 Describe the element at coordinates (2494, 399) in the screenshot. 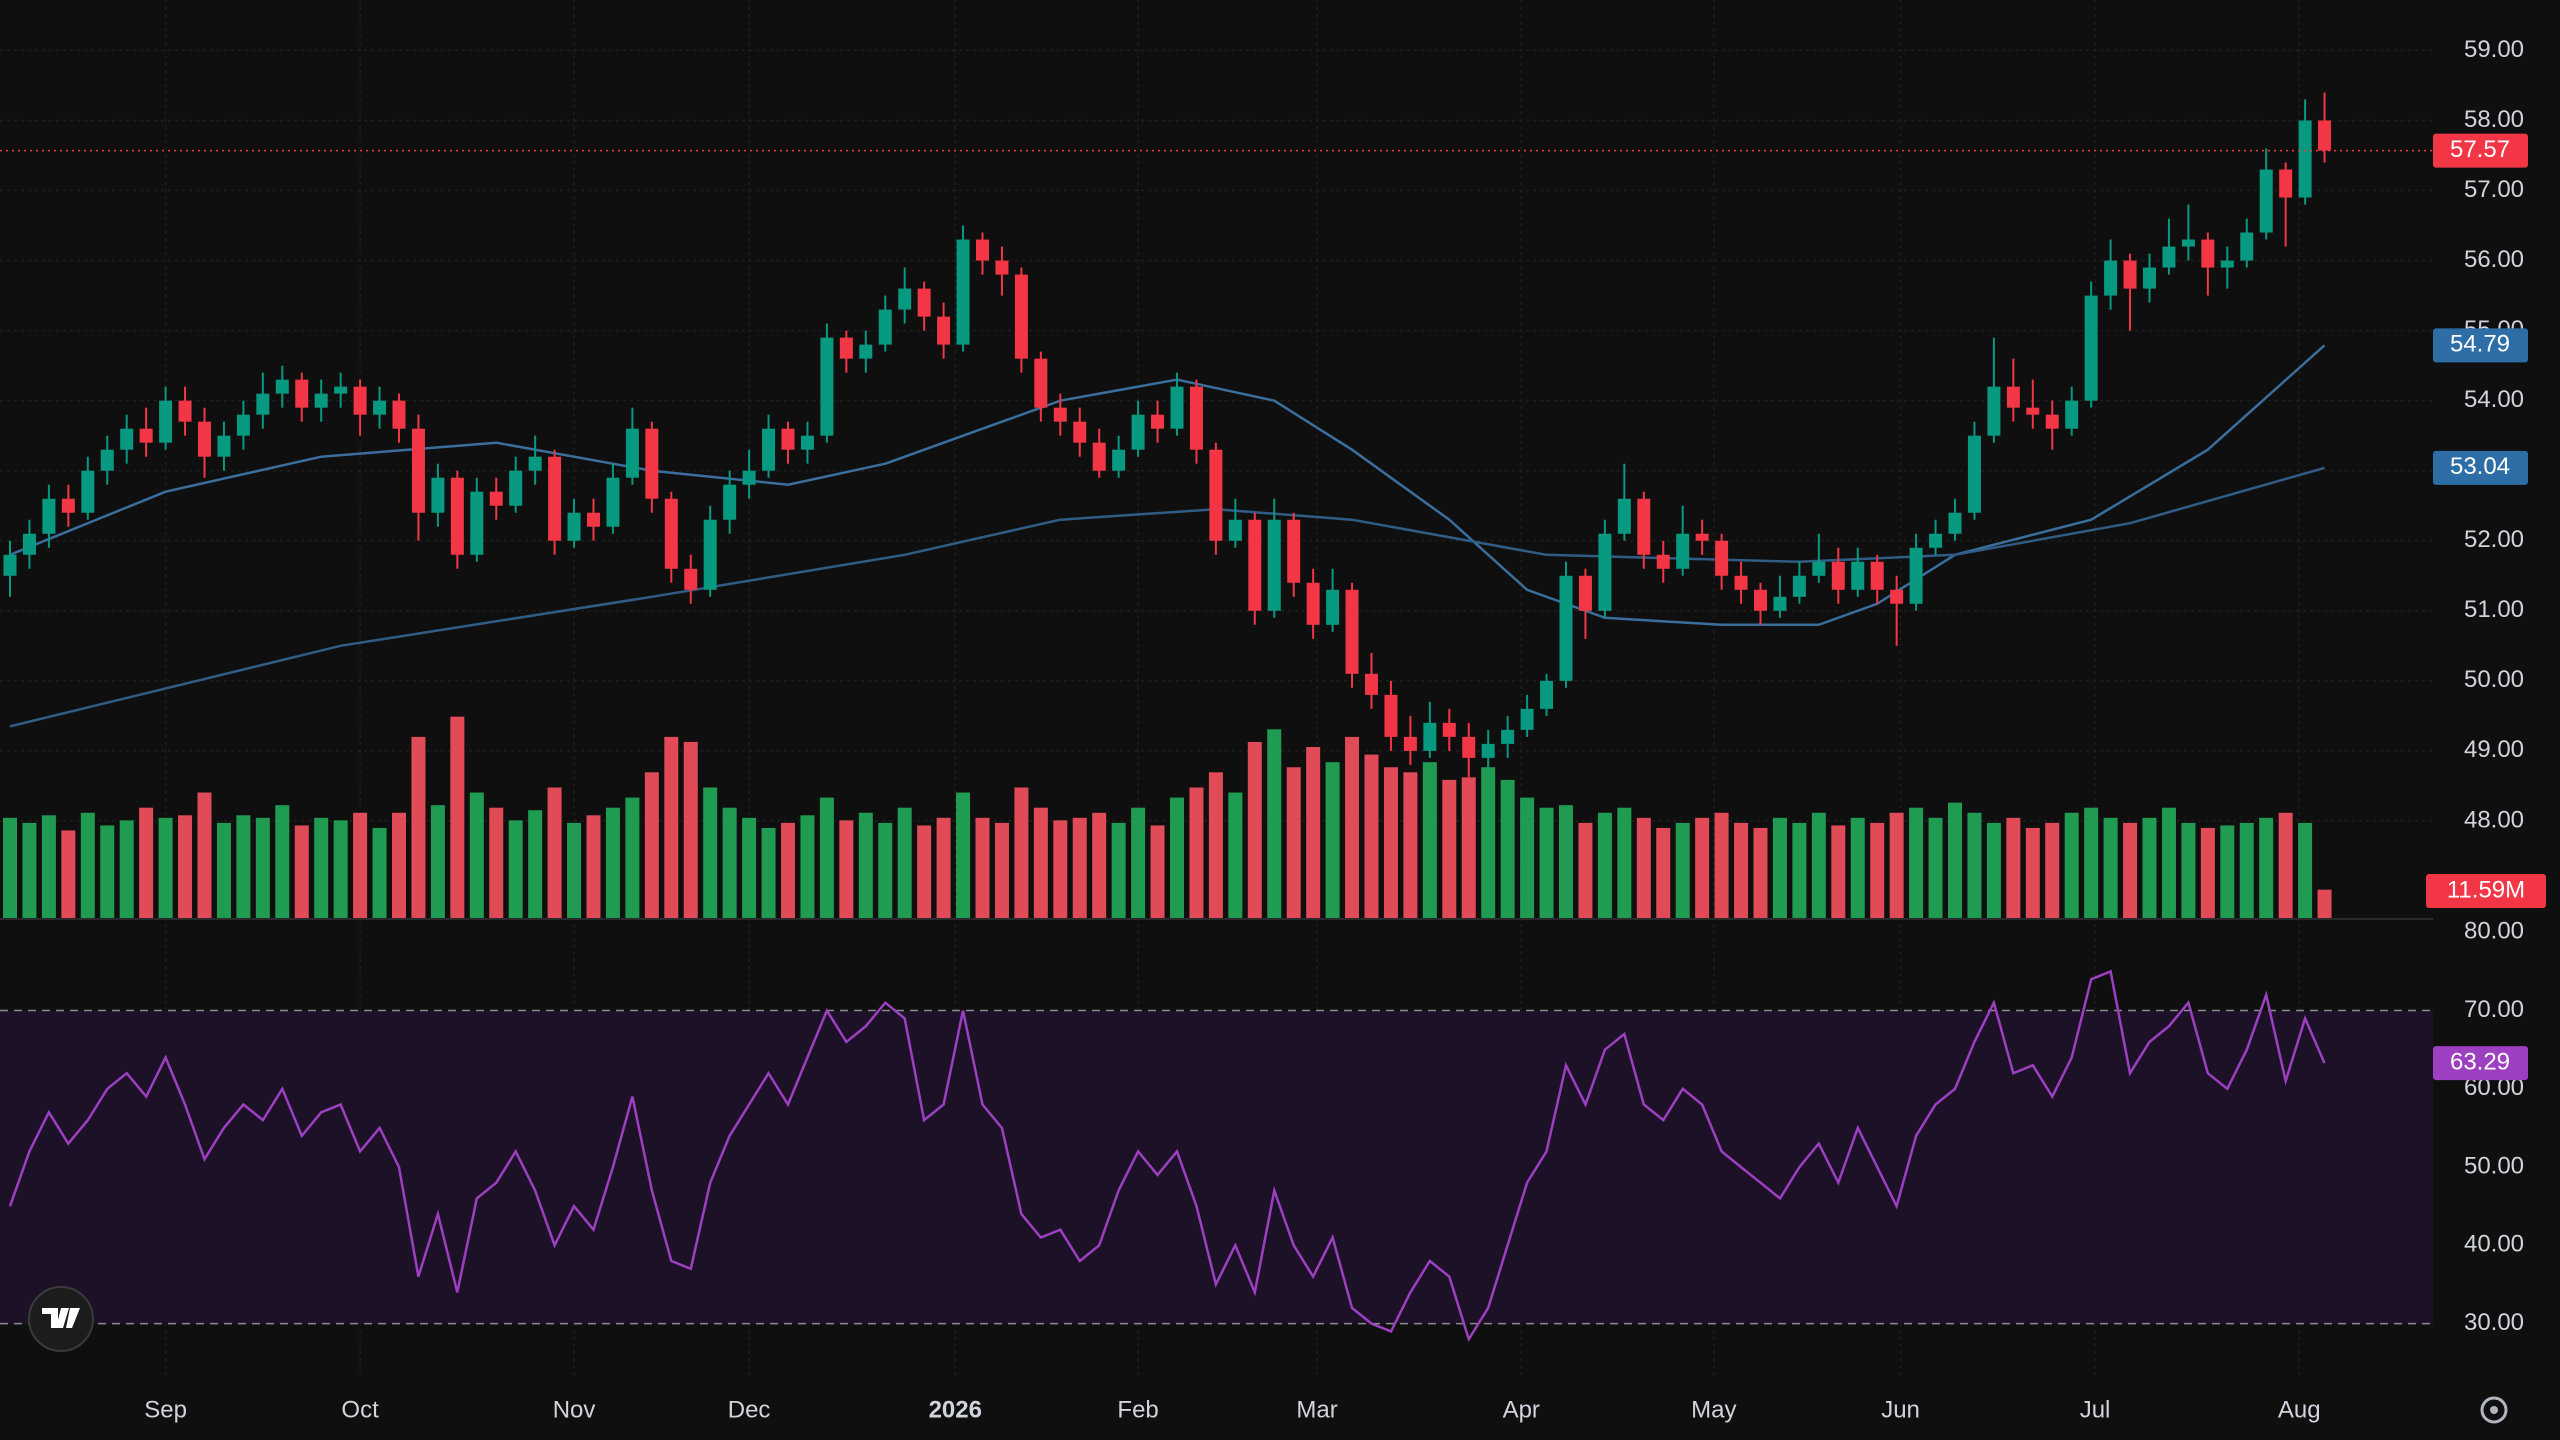

I see `y-tick-label: 54.00` at that location.